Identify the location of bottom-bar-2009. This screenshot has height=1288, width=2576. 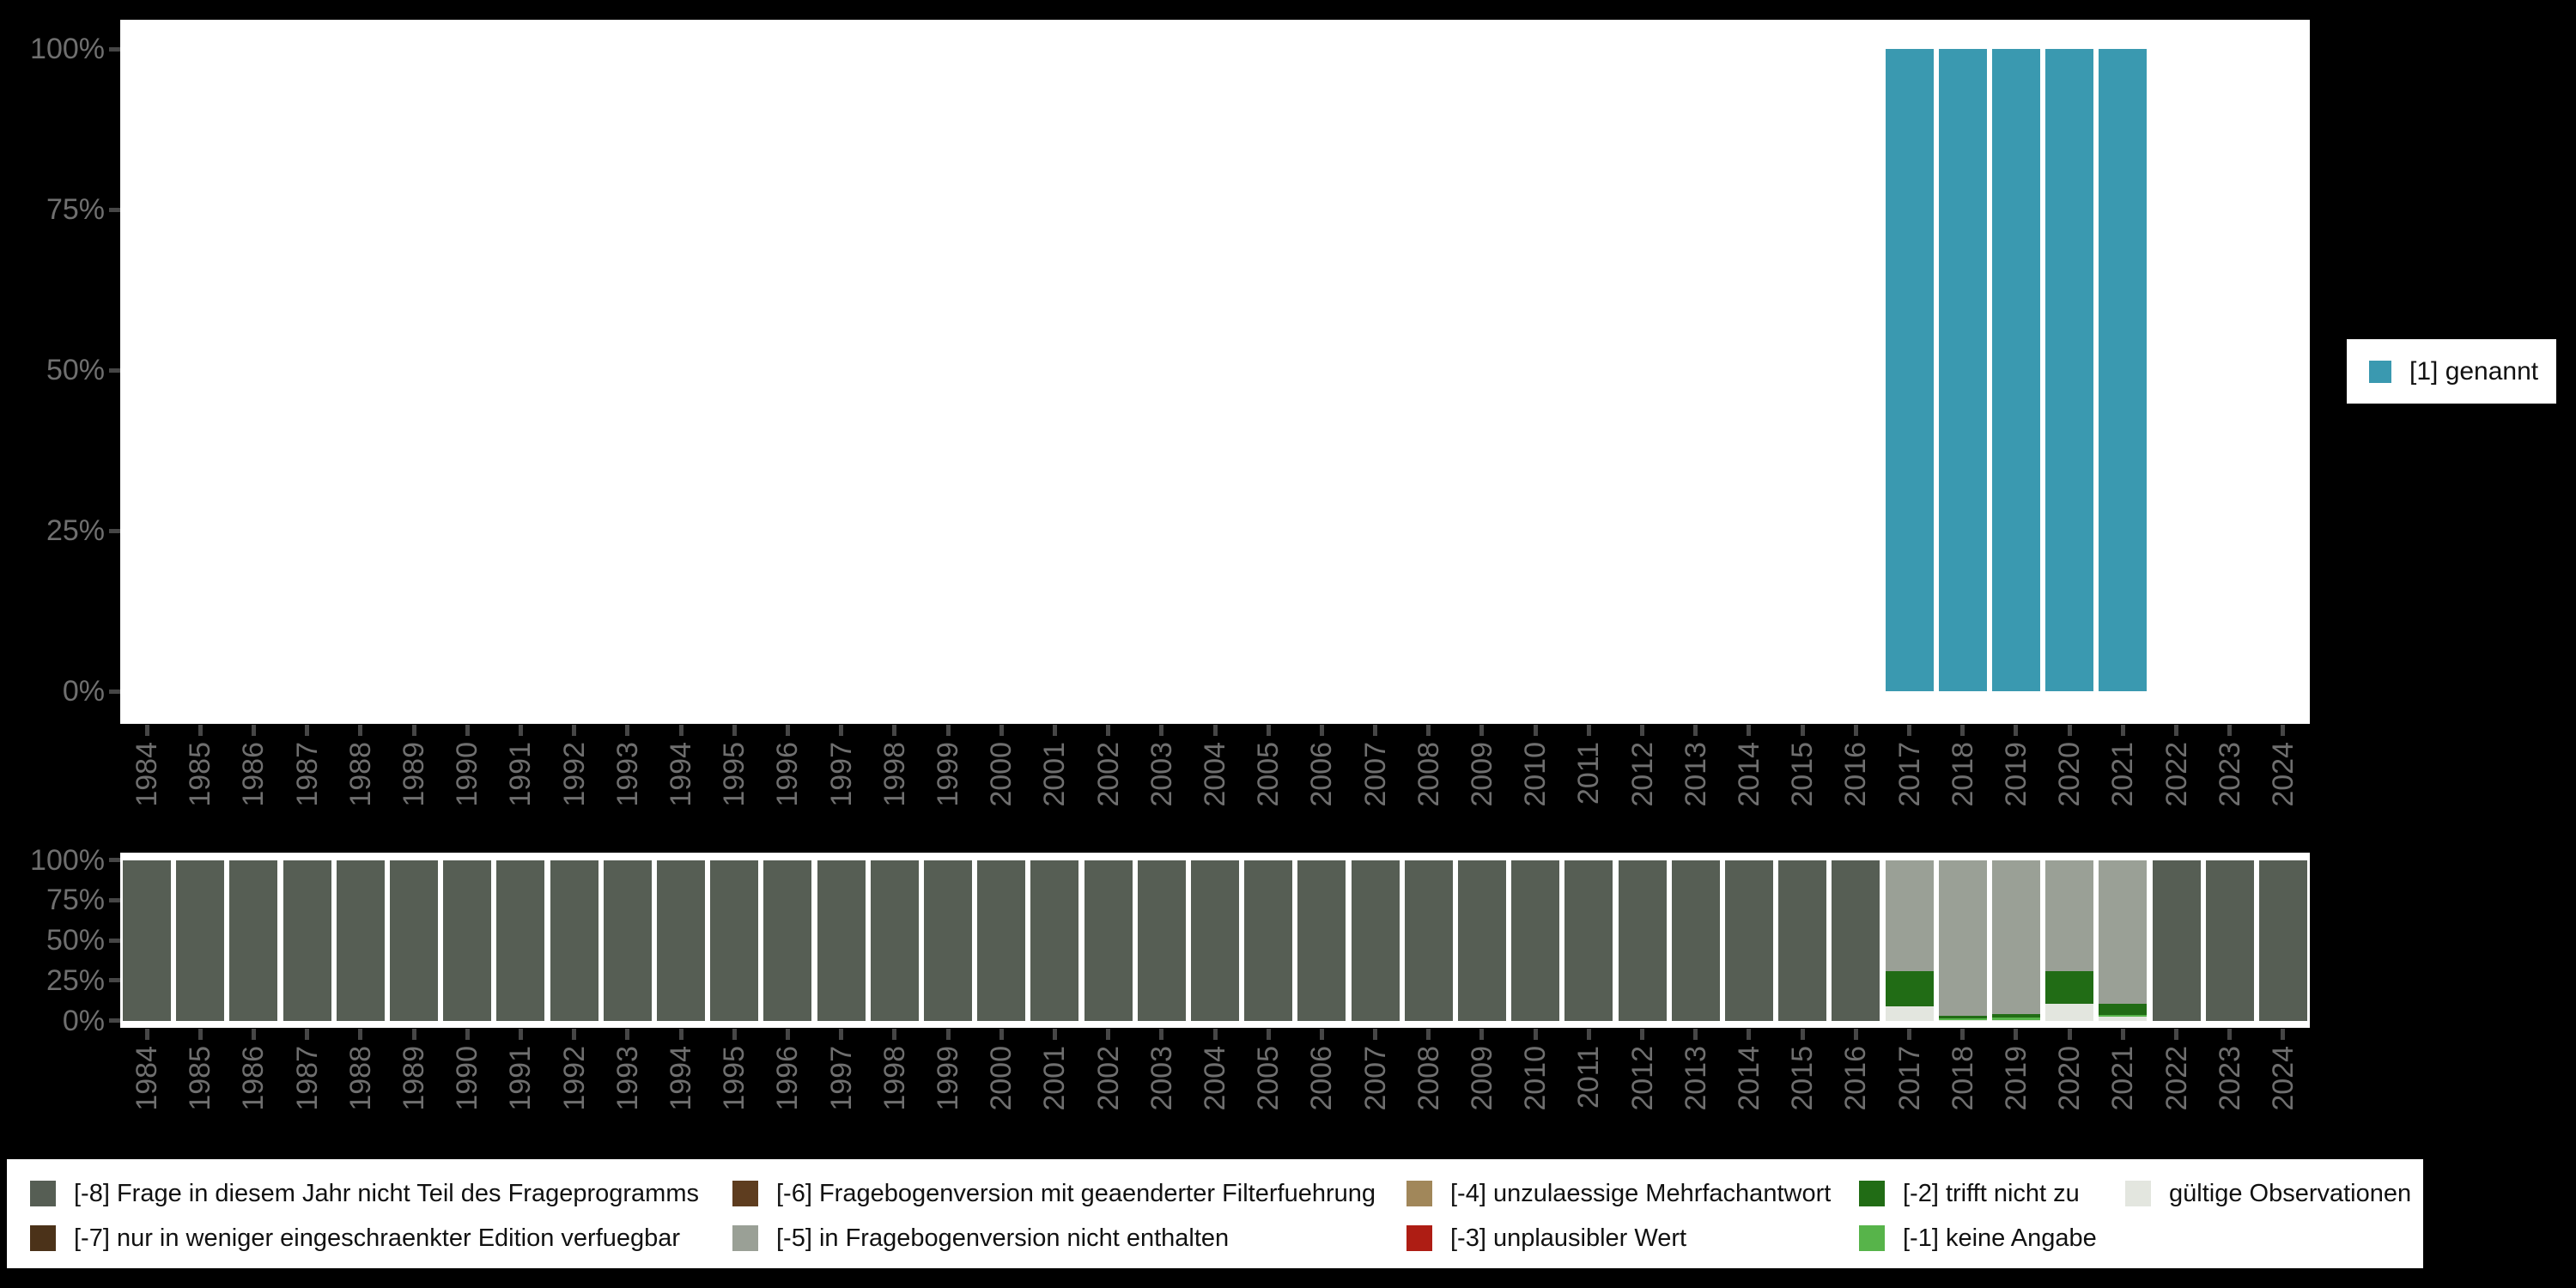
(1481, 940).